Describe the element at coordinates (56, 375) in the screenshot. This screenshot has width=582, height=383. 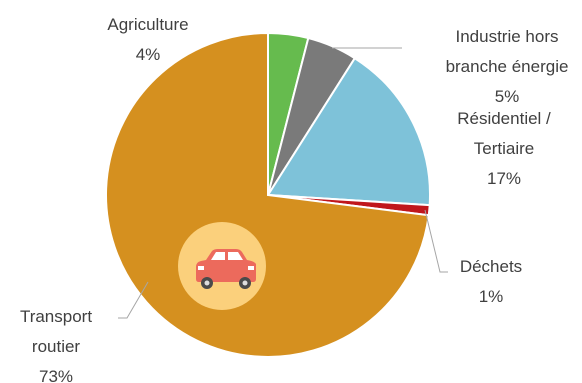
I see `slice-value-label: 73%` at that location.